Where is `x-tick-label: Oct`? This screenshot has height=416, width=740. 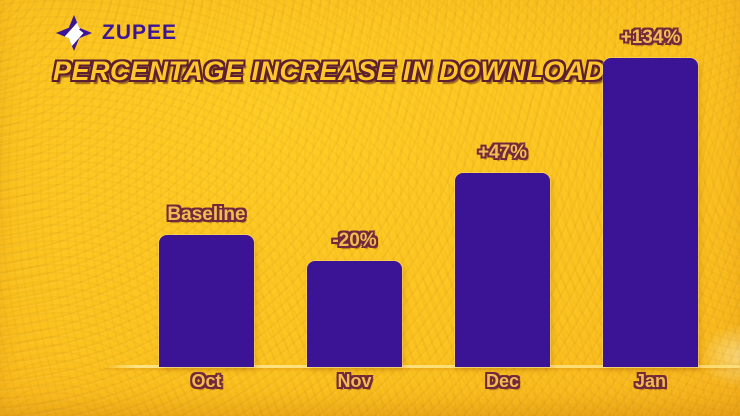 x-tick-label: Oct is located at coordinates (206, 381).